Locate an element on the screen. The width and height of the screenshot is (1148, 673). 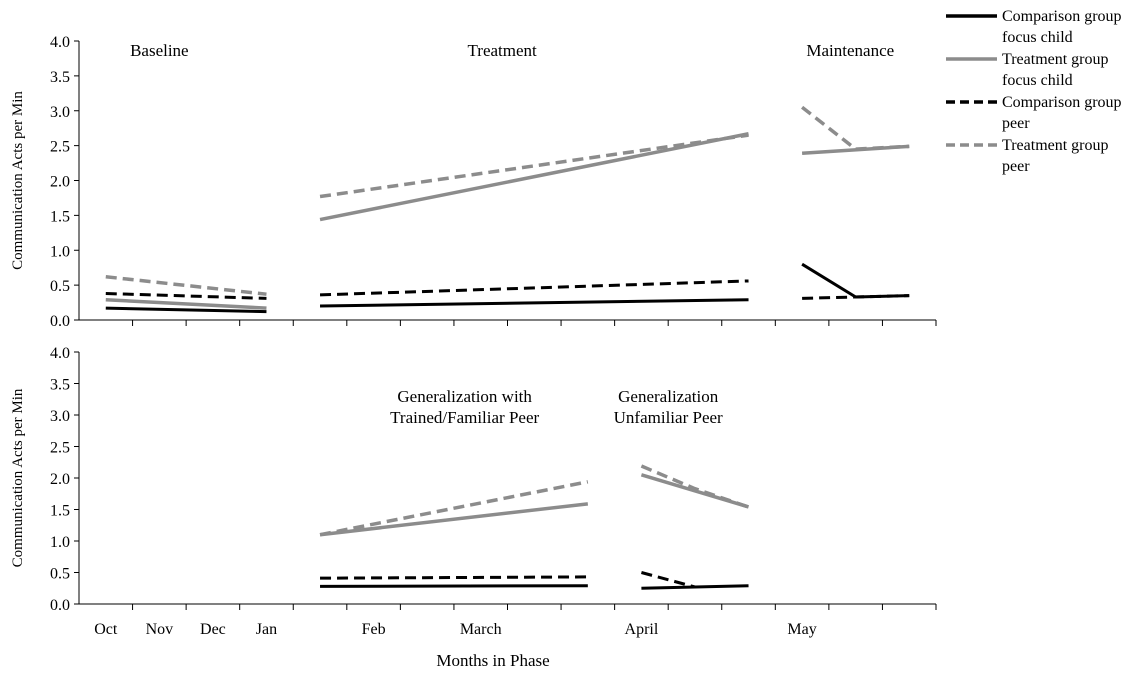
phase-label: Maintenance is located at coordinates (850, 50).